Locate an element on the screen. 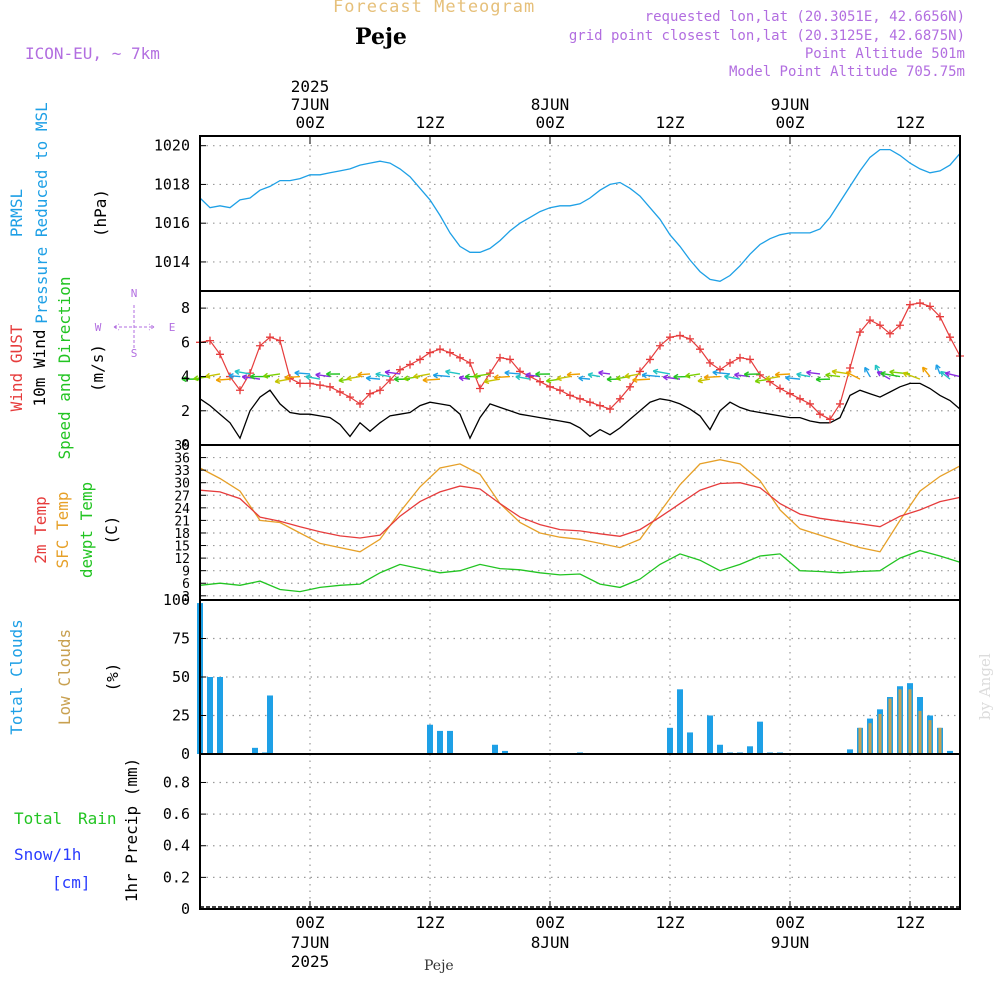  2m-temp-line is located at coordinates (580, 510).